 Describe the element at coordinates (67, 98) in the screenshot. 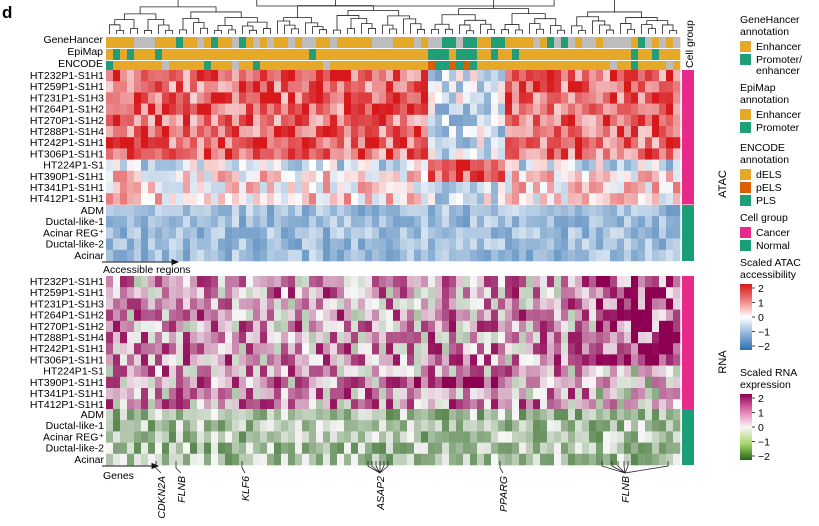

I see `row-label: HT231P1-S1H3` at that location.